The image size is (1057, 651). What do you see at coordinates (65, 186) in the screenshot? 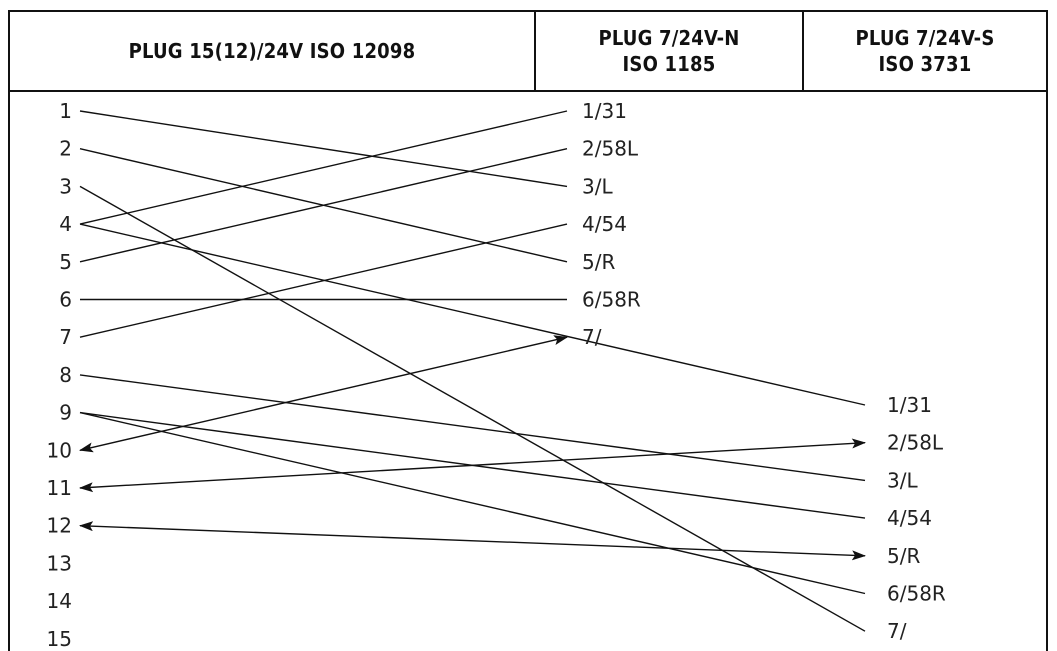
I see `left-pin-label: 3` at bounding box center [65, 186].